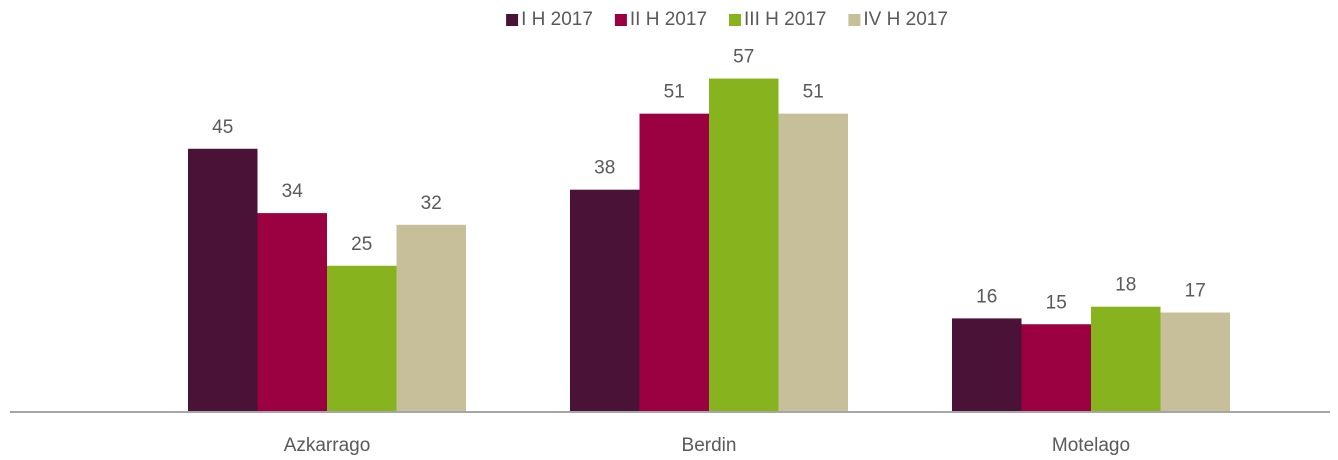  Describe the element at coordinates (1195, 291) in the screenshot. I see `value-label: 17` at that location.